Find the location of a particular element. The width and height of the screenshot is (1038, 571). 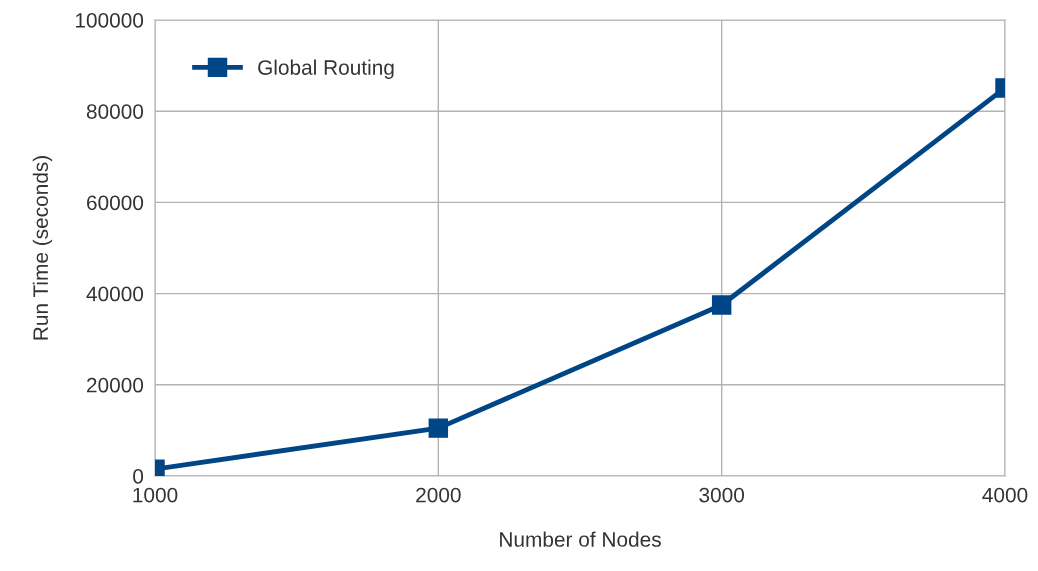

x-axis-title: Number of Nodes is located at coordinates (580, 539).